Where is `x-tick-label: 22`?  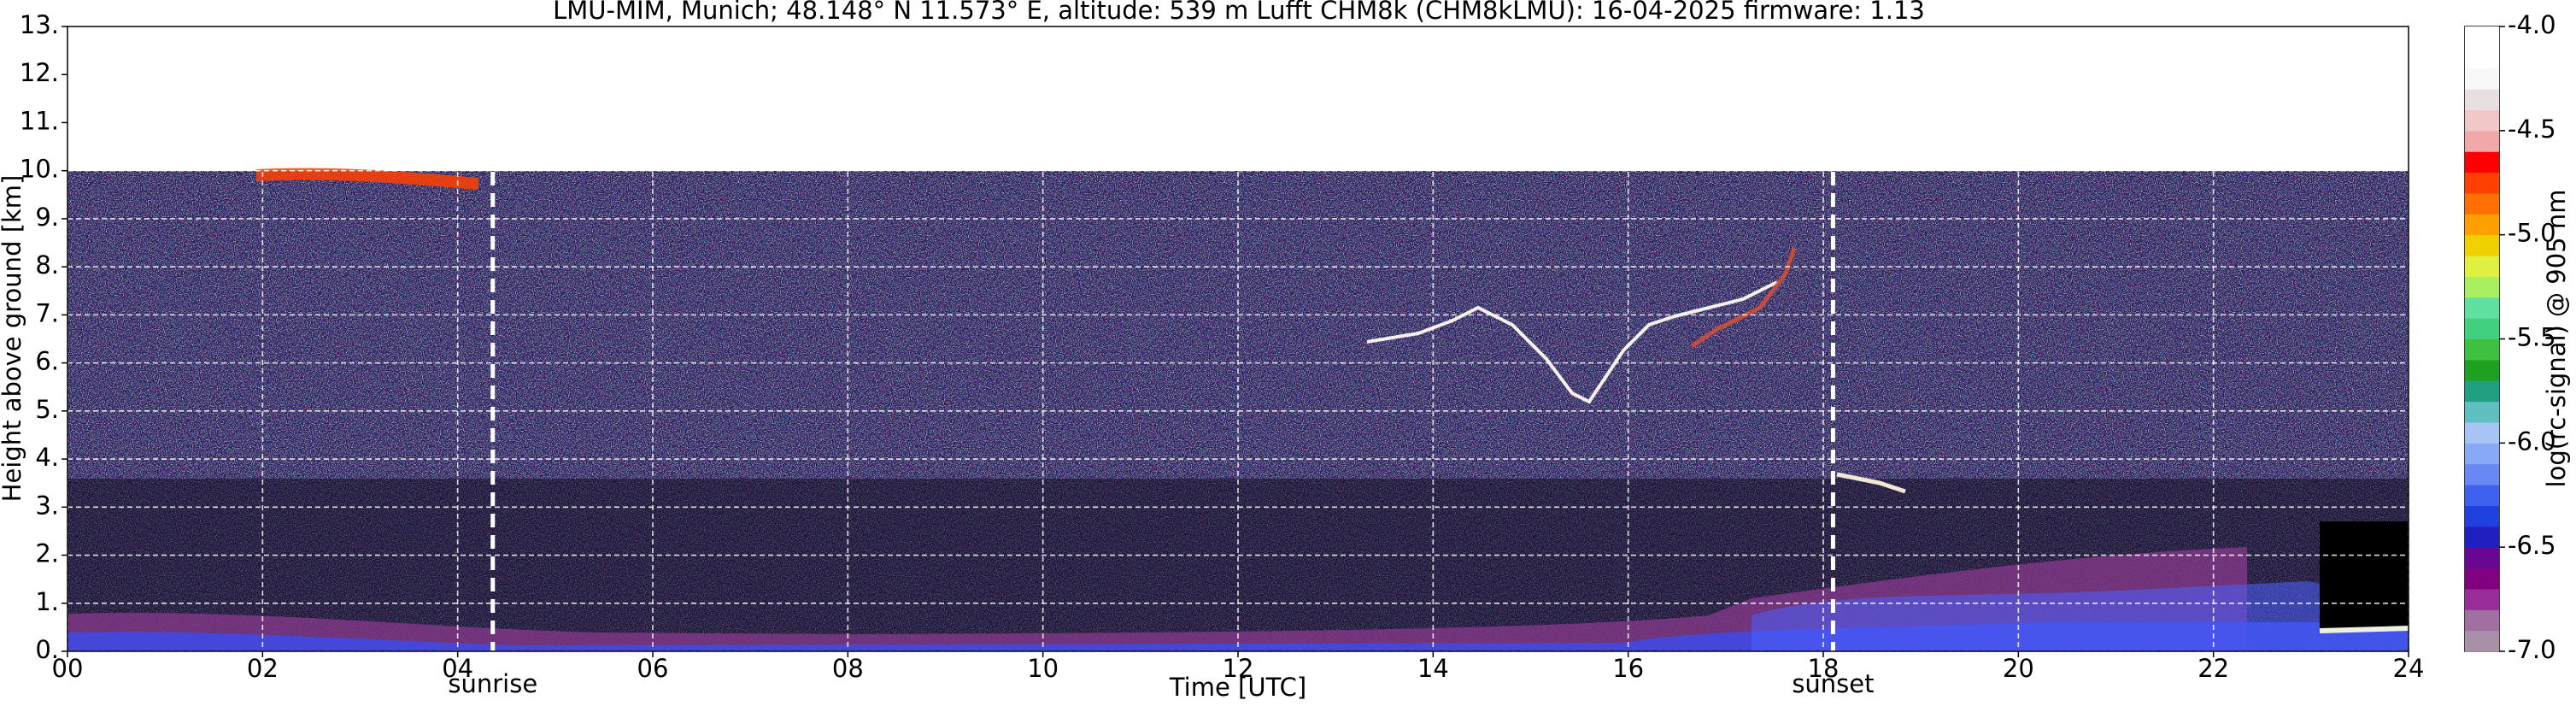
x-tick-label: 22 is located at coordinates (2213, 668).